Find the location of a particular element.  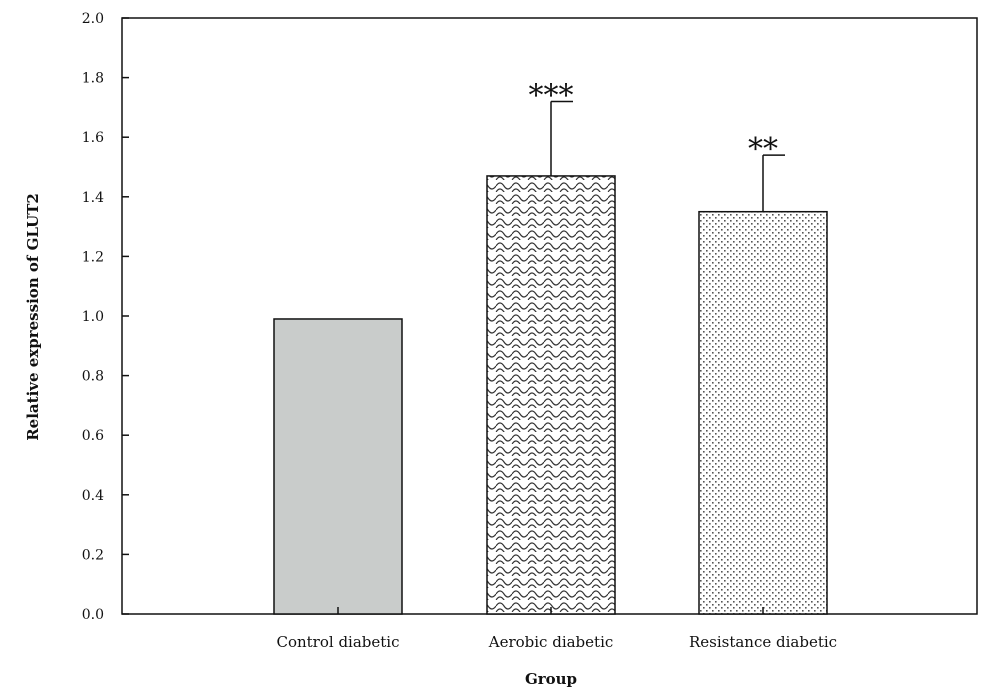

y-tick-label: 0.8 is located at coordinates (93, 377).